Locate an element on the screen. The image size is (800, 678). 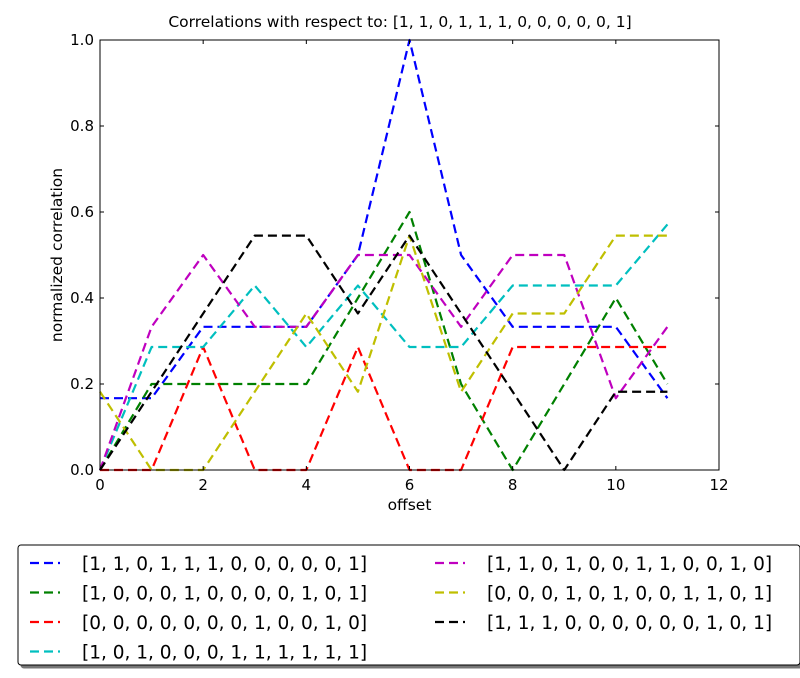
y-tick-label: 1.0 is located at coordinates (82, 40).